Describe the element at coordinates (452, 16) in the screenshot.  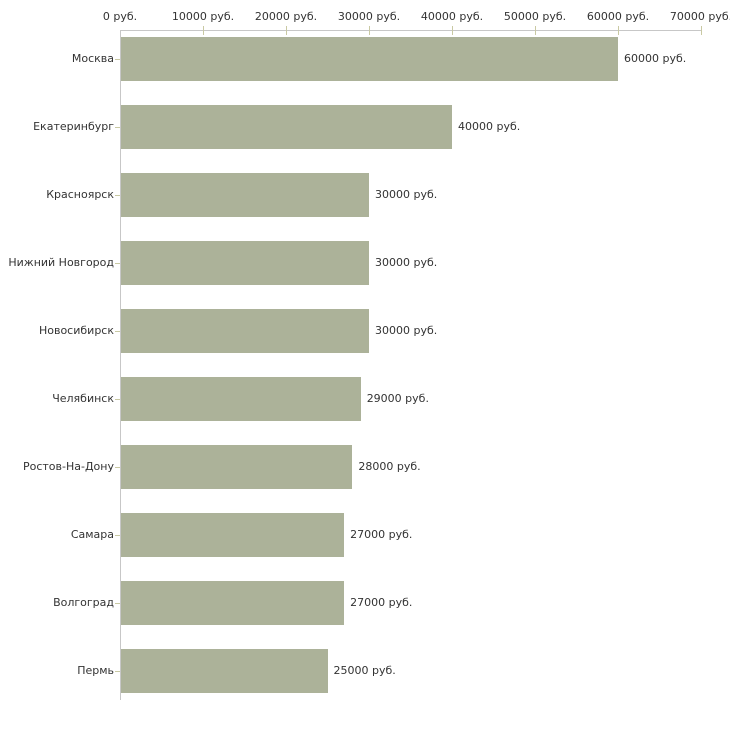
I see `x-axis-tick-label: 40000 руб.` at that location.